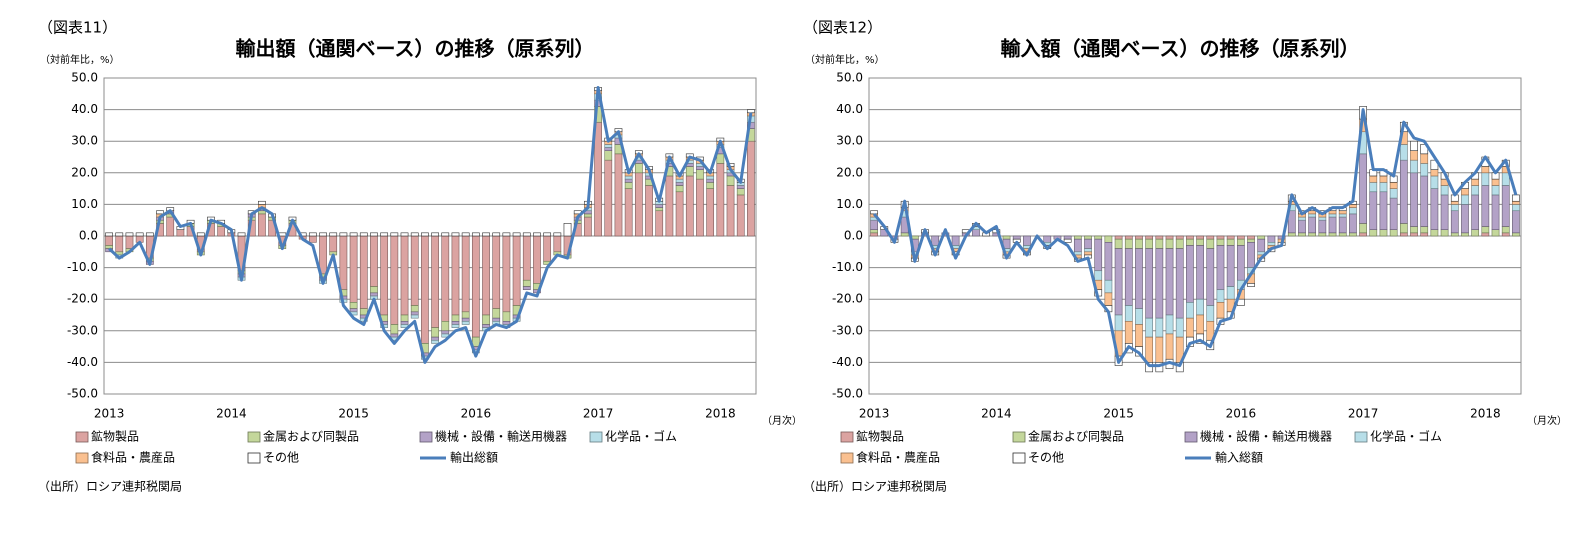  I want to click on y-tick-label: -40.0, so click(82, 362).